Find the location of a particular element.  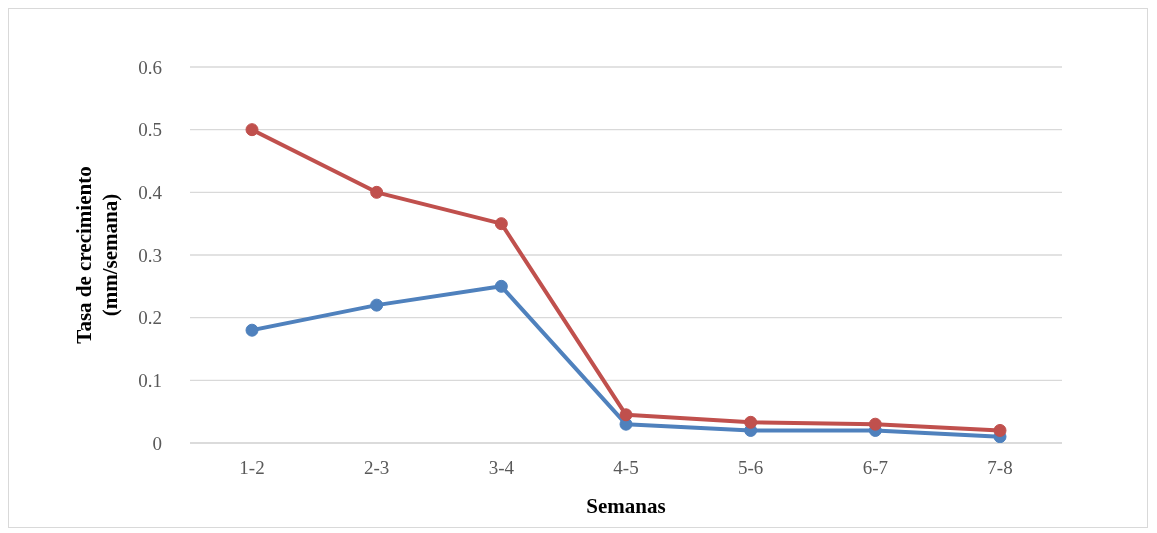

x-tick-label: 6-7 is located at coordinates (875, 468).